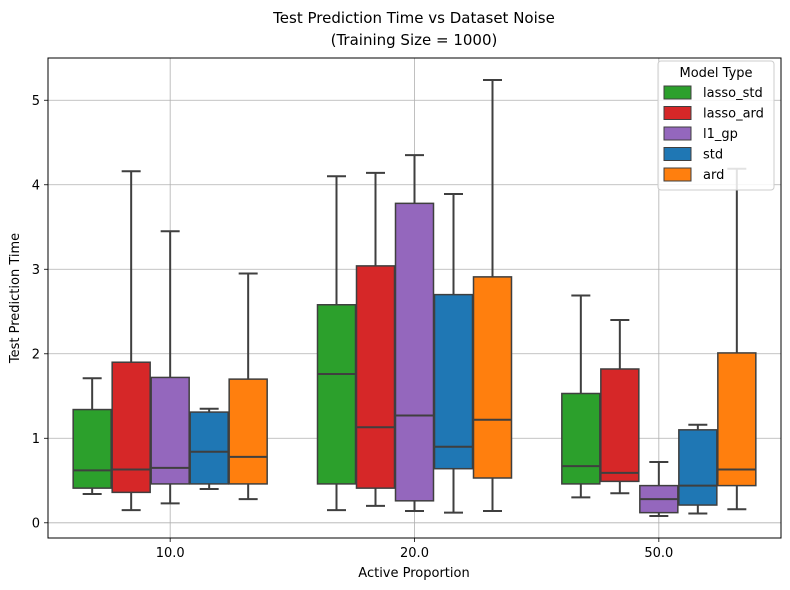  I want to click on x-axis-label: Active Proportion, so click(413, 573).